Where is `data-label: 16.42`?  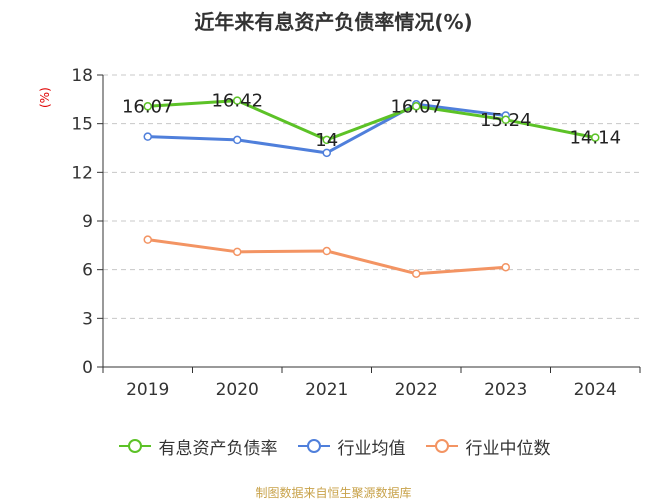
data-label: 16.42 is located at coordinates (237, 101).